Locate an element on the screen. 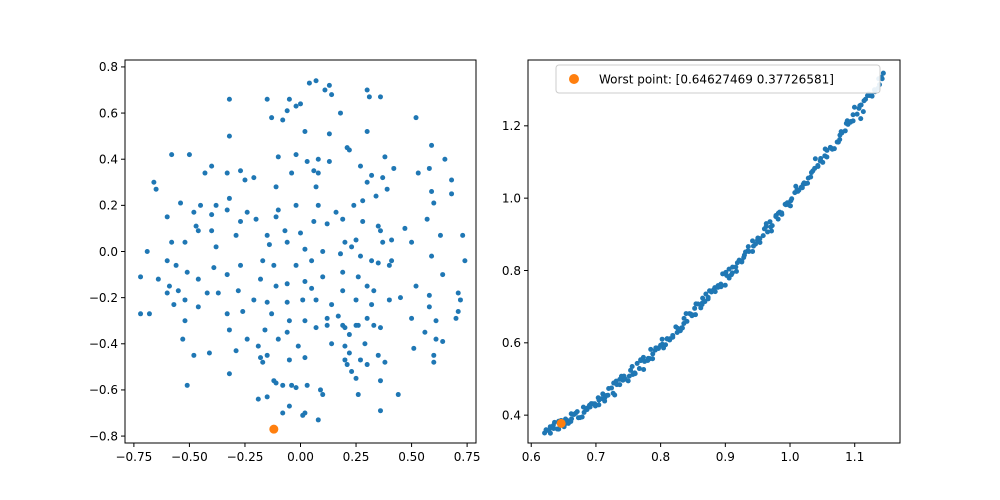 The height and width of the screenshot is (500, 1000). left-x-axis-ticks: −0.75 −0.50 −0.25 0.00 0.25 0.50 0.75 is located at coordinates (297, 453).